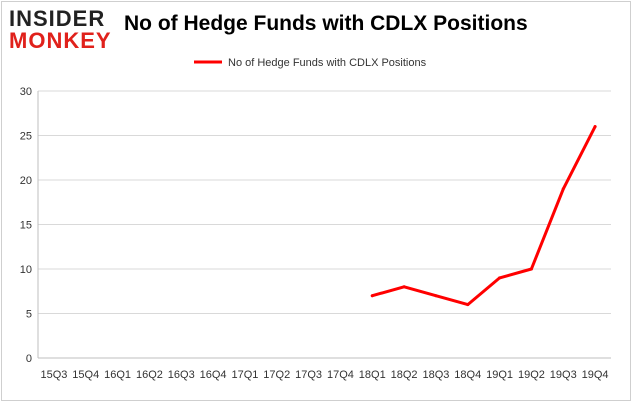 The height and width of the screenshot is (404, 634). What do you see at coordinates (117, 375) in the screenshot?
I see `x-tick-label: 16Q1` at bounding box center [117, 375].